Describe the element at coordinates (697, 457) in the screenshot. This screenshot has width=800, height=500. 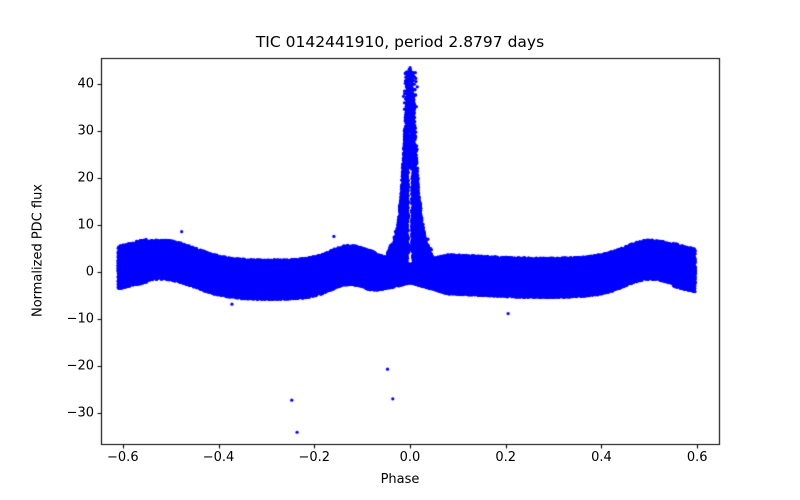
I see `x-tick-label: 0.6` at that location.